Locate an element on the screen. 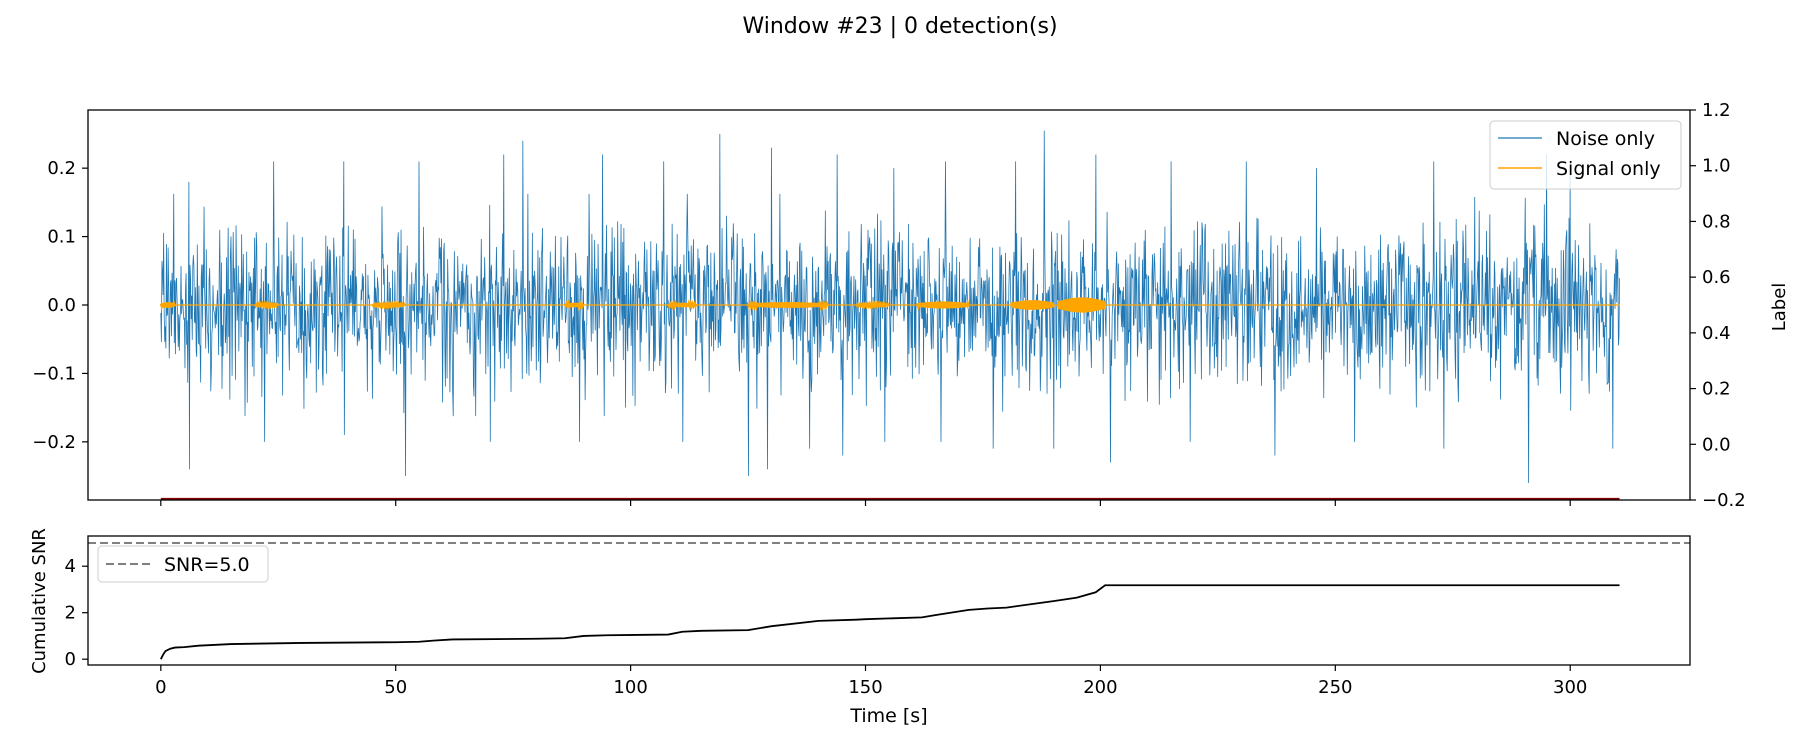 This screenshot has width=1800, height=750. snr-legend-box is located at coordinates (183, 564).